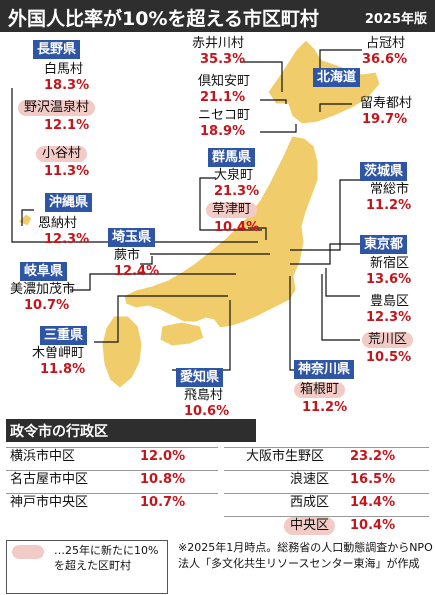 This screenshot has width=435, height=595. What do you see at coordinates (261, 76) in the screenshot?
I see `leader-akaigawa` at bounding box center [261, 76].